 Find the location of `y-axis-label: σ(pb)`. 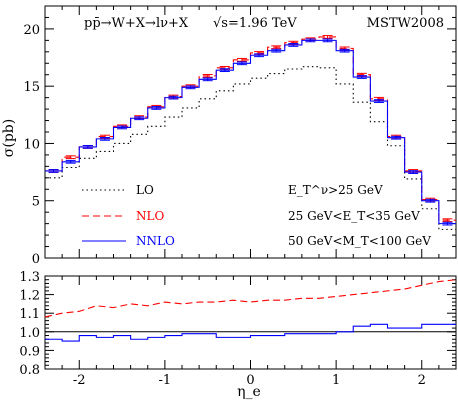

y-axis-label: σ(pb) is located at coordinates (9, 138).